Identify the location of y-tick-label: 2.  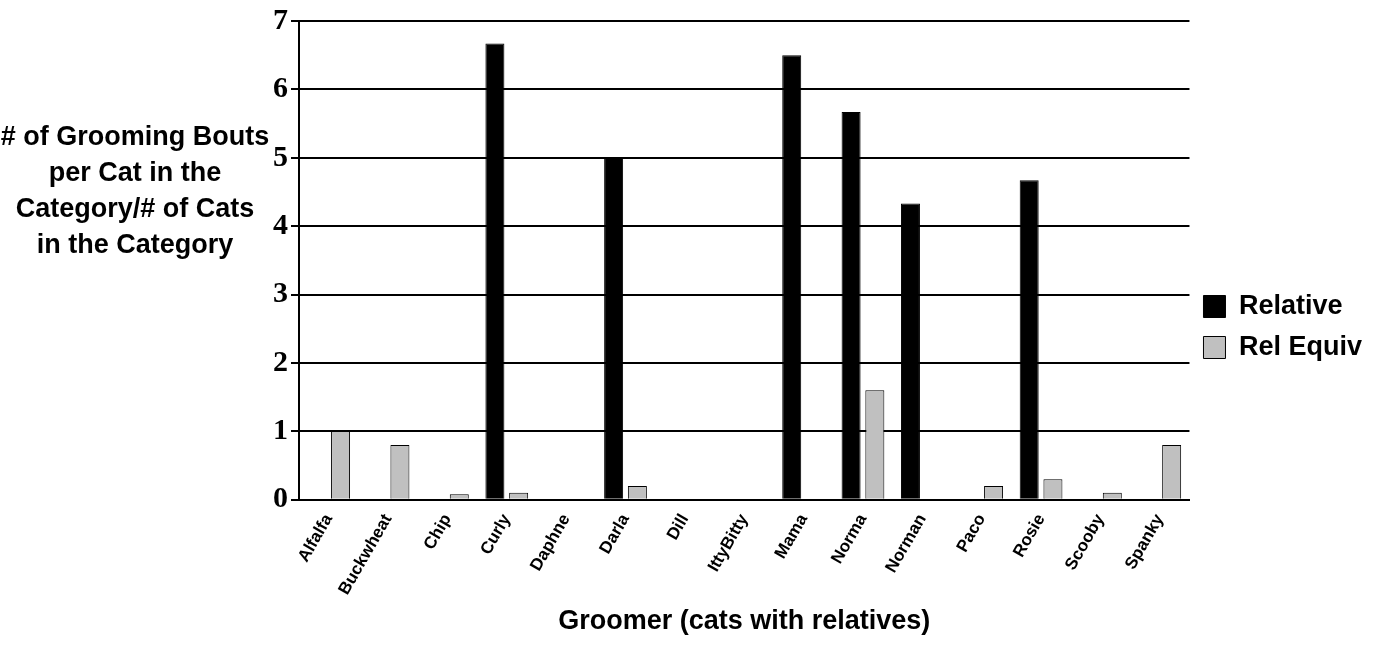
(280, 360).